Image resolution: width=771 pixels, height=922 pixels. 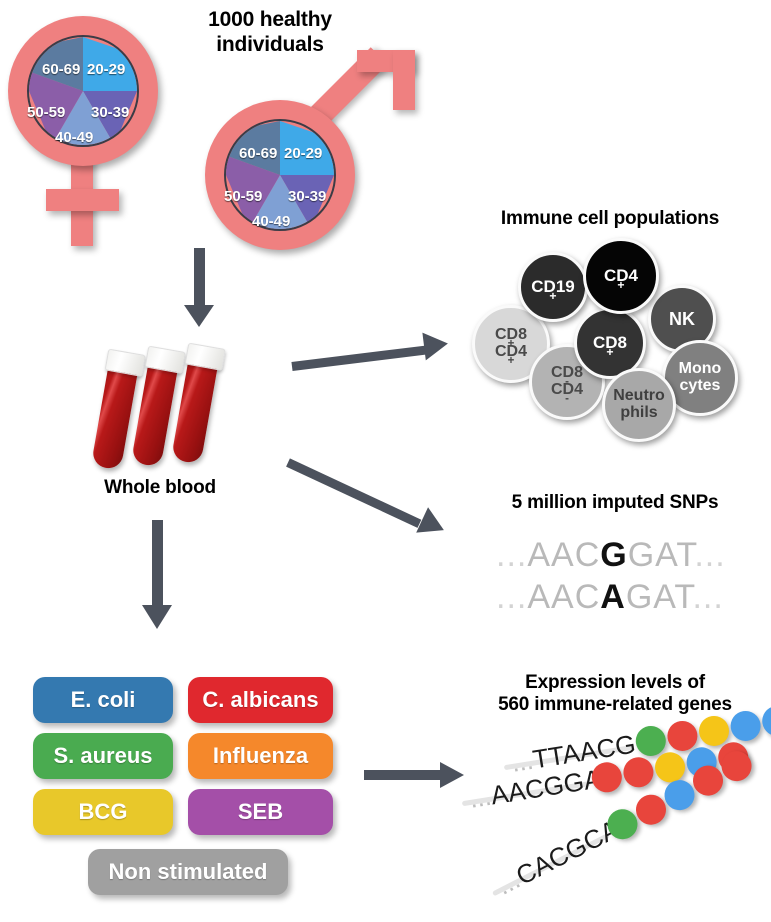 I want to click on stimulus-box-influenza: Influenza, so click(x=260, y=756).